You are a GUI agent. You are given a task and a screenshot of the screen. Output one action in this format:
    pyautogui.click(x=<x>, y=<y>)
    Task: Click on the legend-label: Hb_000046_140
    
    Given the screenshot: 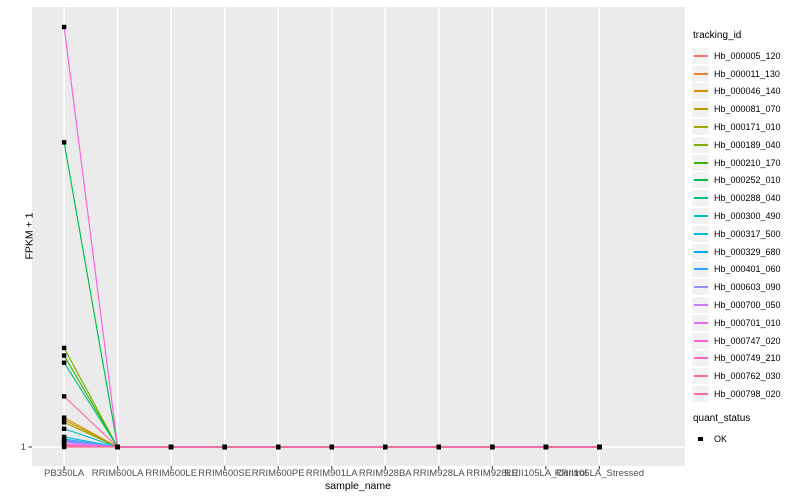 What is the action you would take?
    pyautogui.click(x=747, y=91)
    